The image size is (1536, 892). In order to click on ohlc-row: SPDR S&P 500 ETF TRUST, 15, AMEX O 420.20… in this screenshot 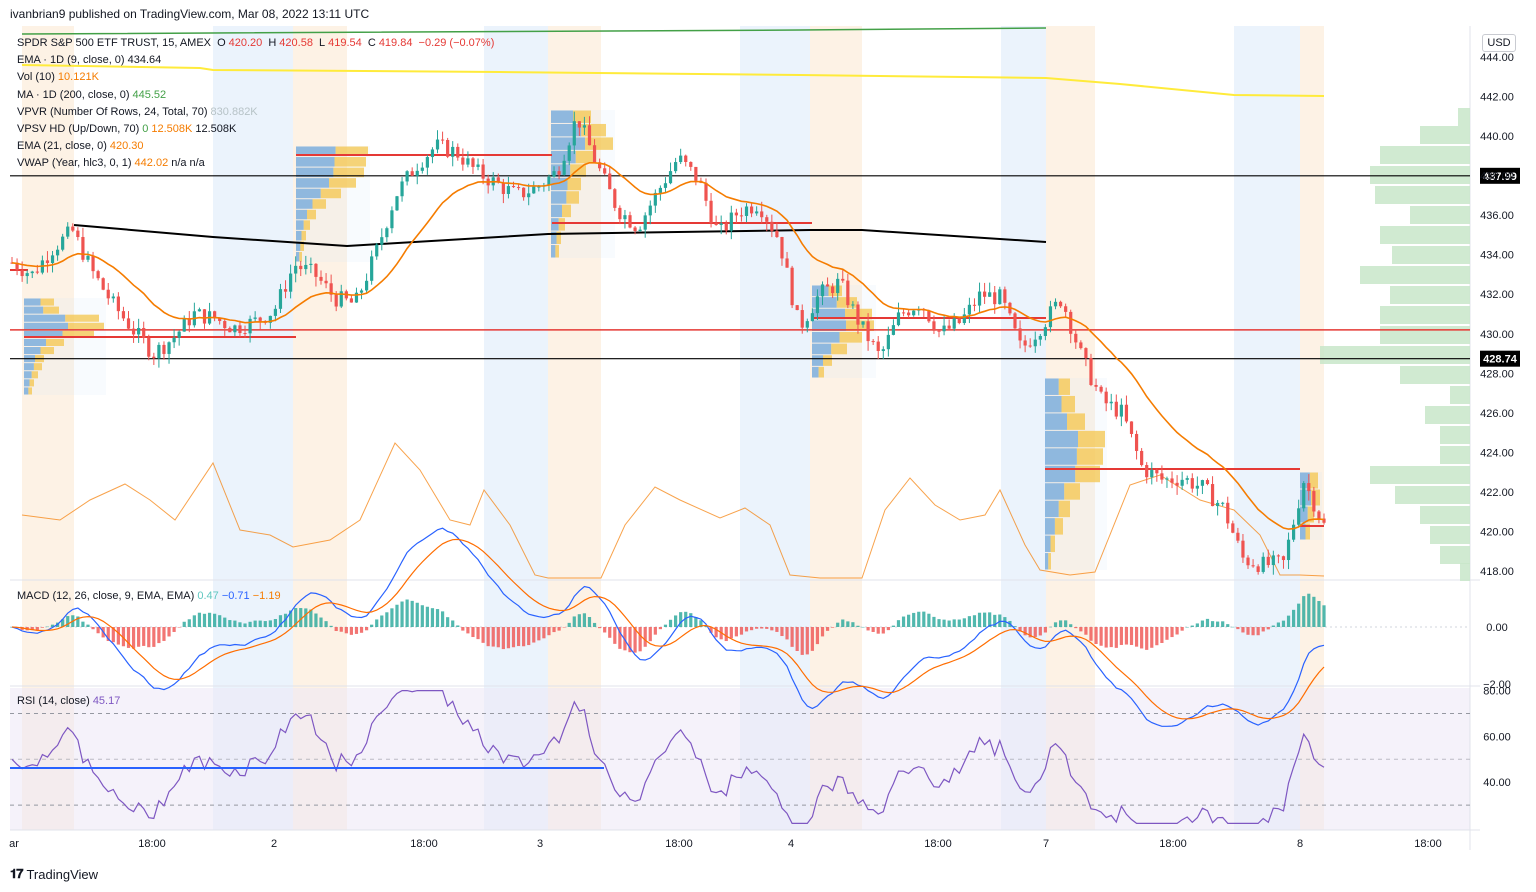, I will do `click(257, 43)`.